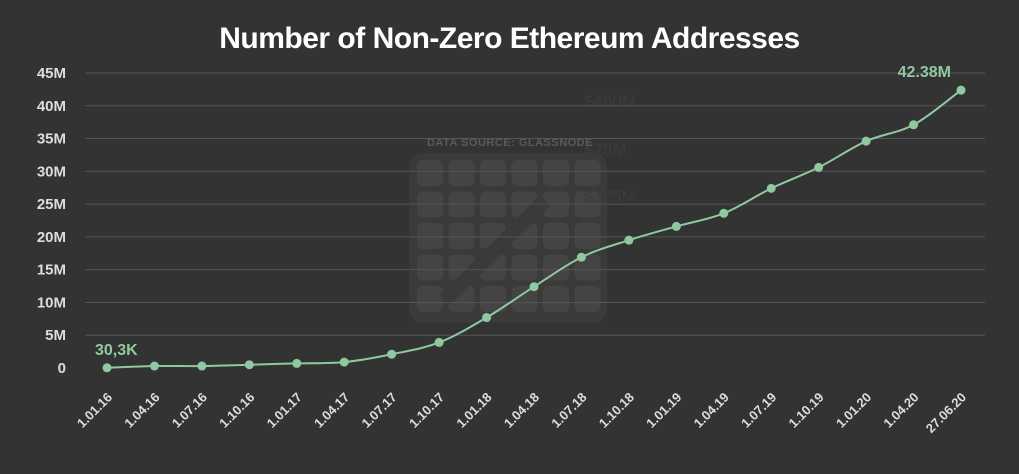 Image resolution: width=1019 pixels, height=474 pixels. Describe the element at coordinates (473, 410) in the screenshot. I see `x-tick-label: 1.01.18` at that location.